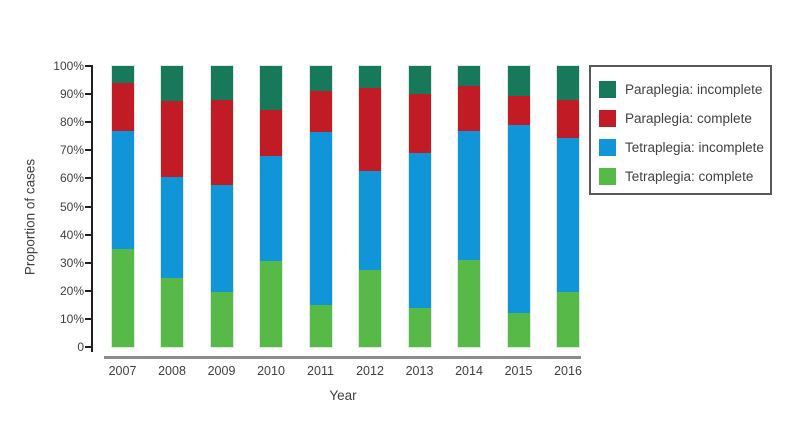 The image size is (800, 447). I want to click on y-tick-label: 100%, so click(68, 66).